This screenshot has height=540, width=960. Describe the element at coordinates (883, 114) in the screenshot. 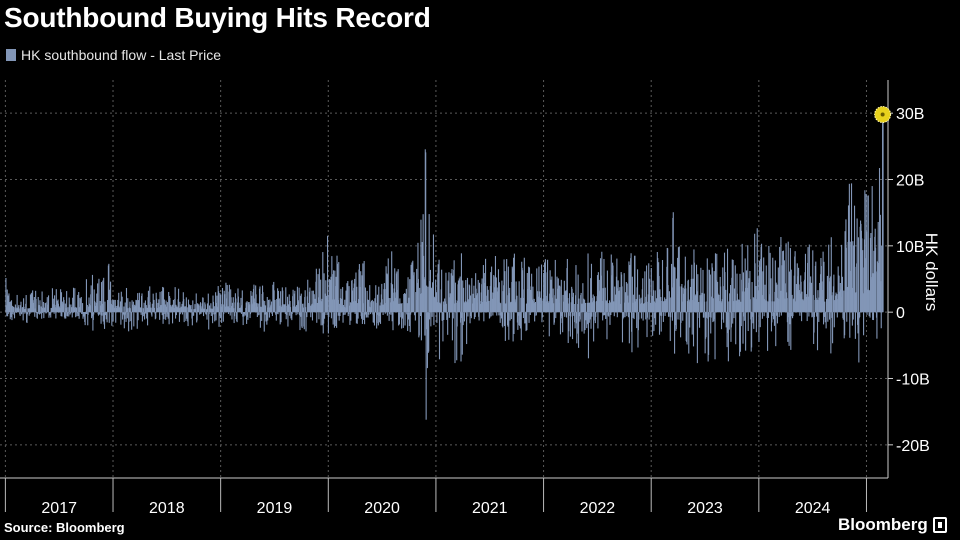

I see `record-marker-group` at that location.